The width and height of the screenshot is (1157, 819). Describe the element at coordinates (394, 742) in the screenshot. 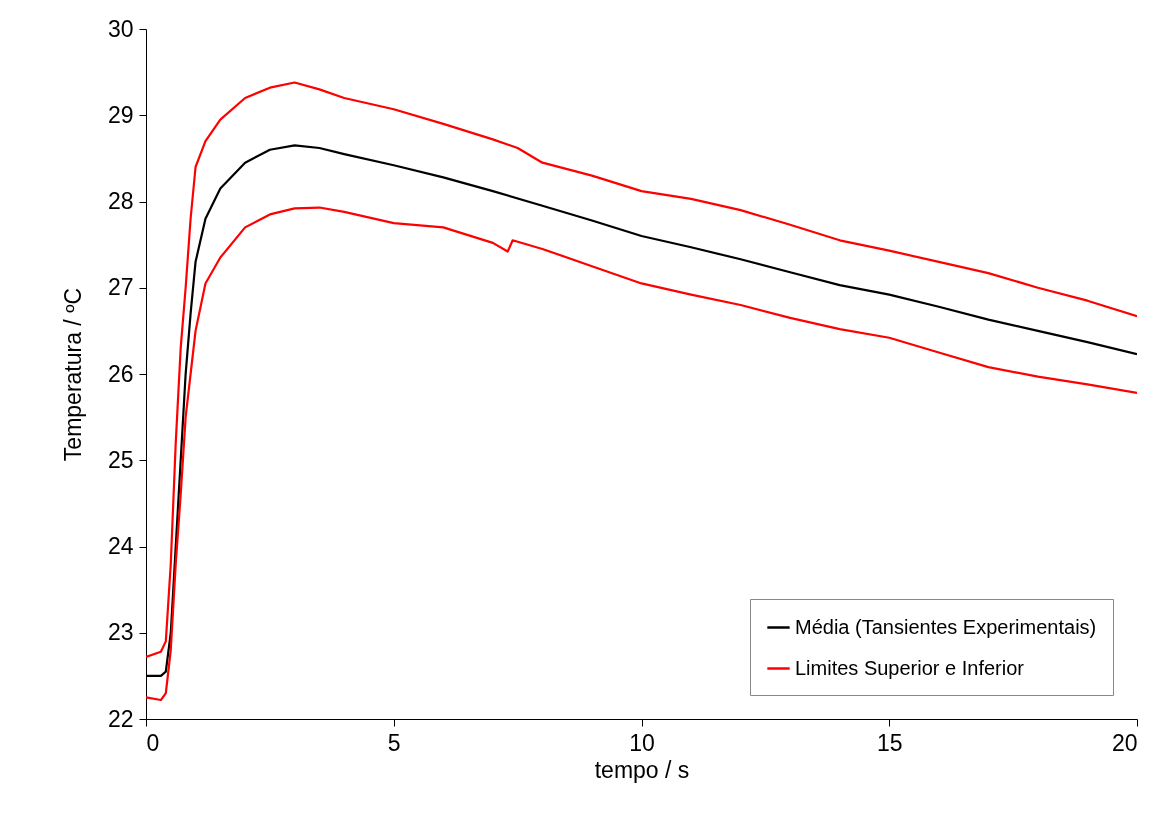

I see `x-tick-label: 5` at that location.